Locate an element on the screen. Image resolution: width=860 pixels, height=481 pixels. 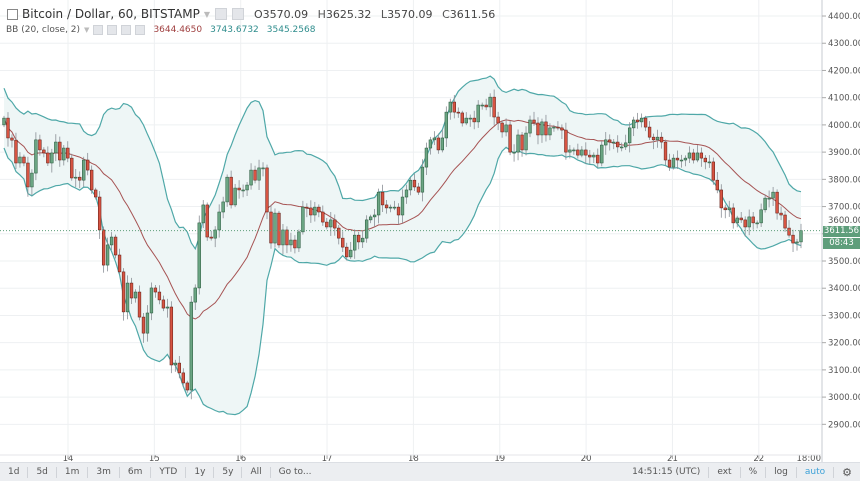
ext-toggle: ext is located at coordinates (725, 472).